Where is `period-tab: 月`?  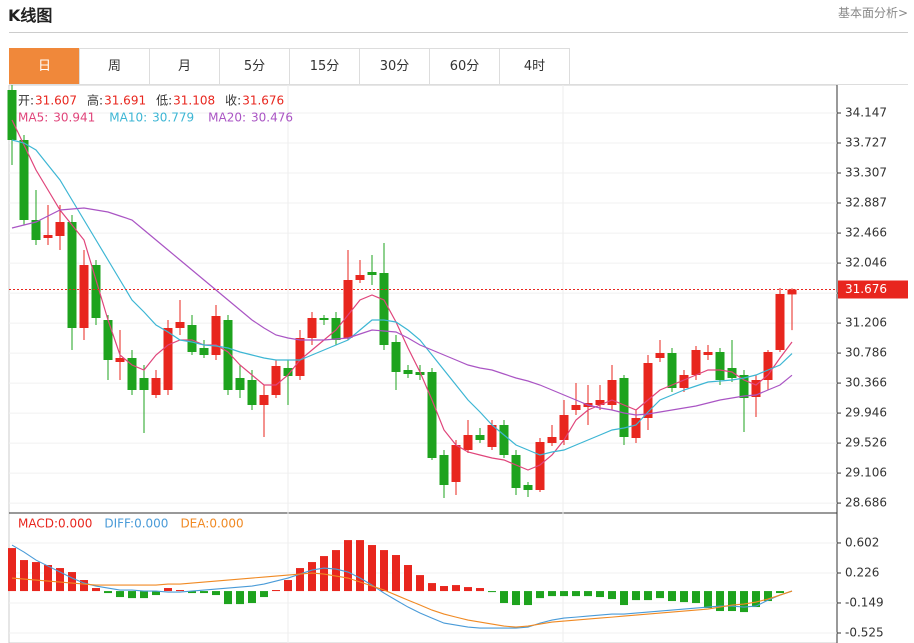 period-tab: 月 is located at coordinates (184, 66).